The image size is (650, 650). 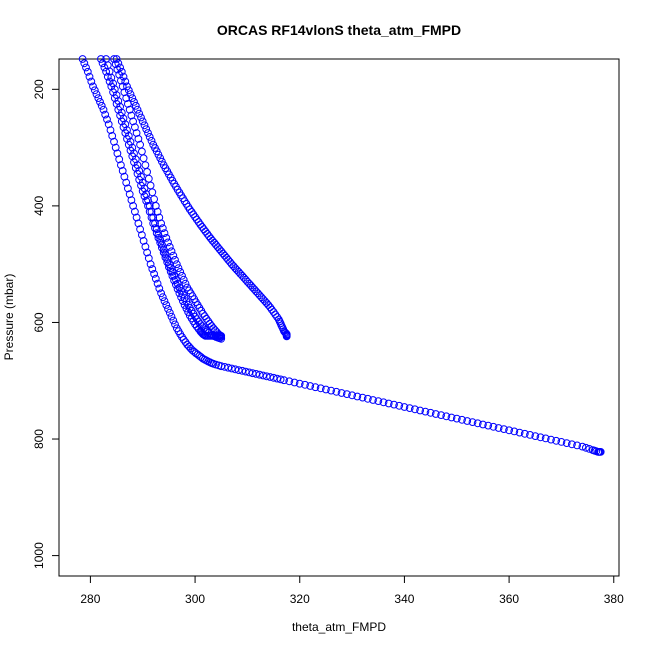 I want to click on y-tick-label: 800, so click(x=39, y=439).